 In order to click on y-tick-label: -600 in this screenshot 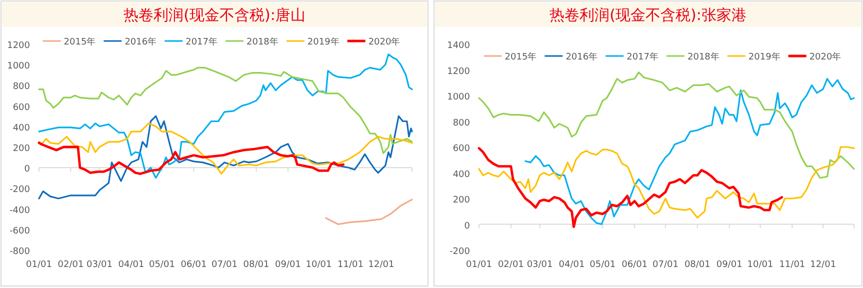, I will do `click(20, 231)`.